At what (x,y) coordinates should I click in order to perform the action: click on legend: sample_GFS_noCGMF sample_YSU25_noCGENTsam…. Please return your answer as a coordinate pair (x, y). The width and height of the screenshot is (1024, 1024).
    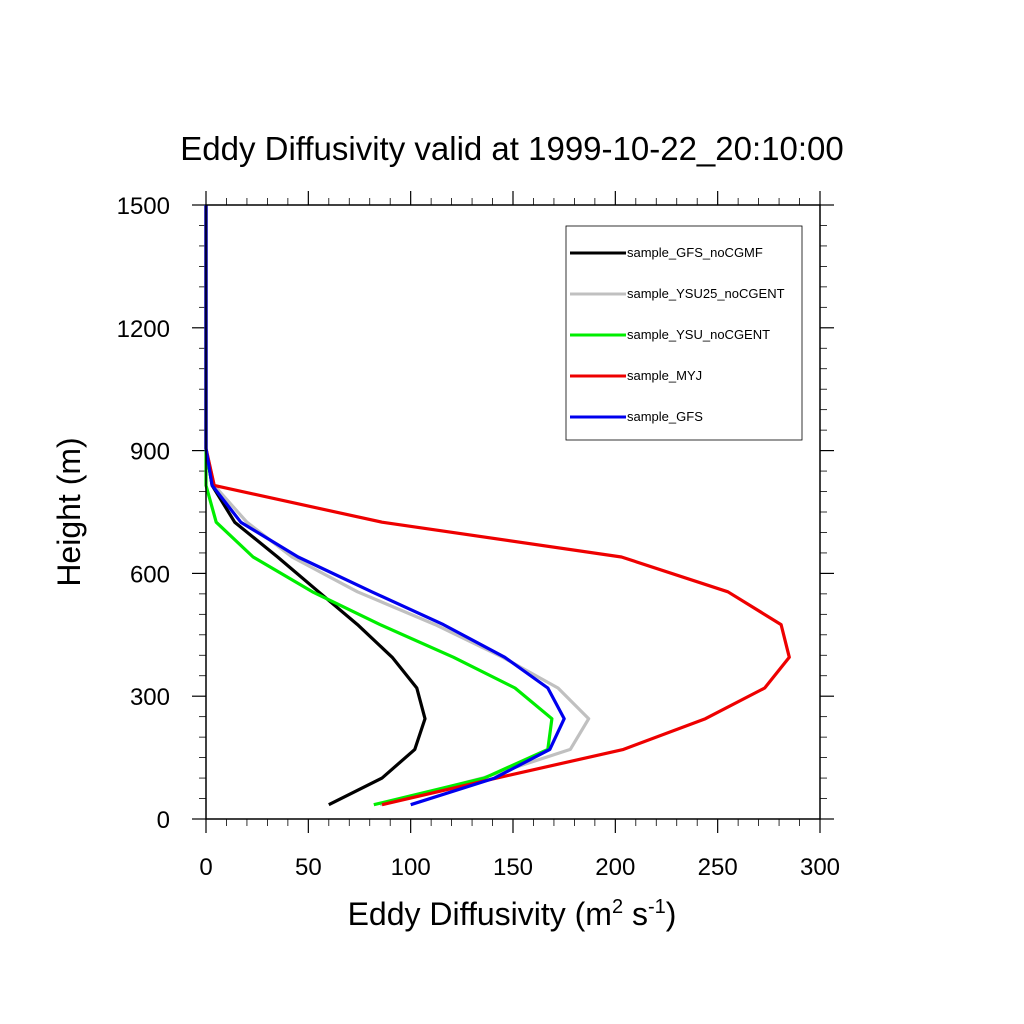
    Looking at the image, I should click on (684, 333).